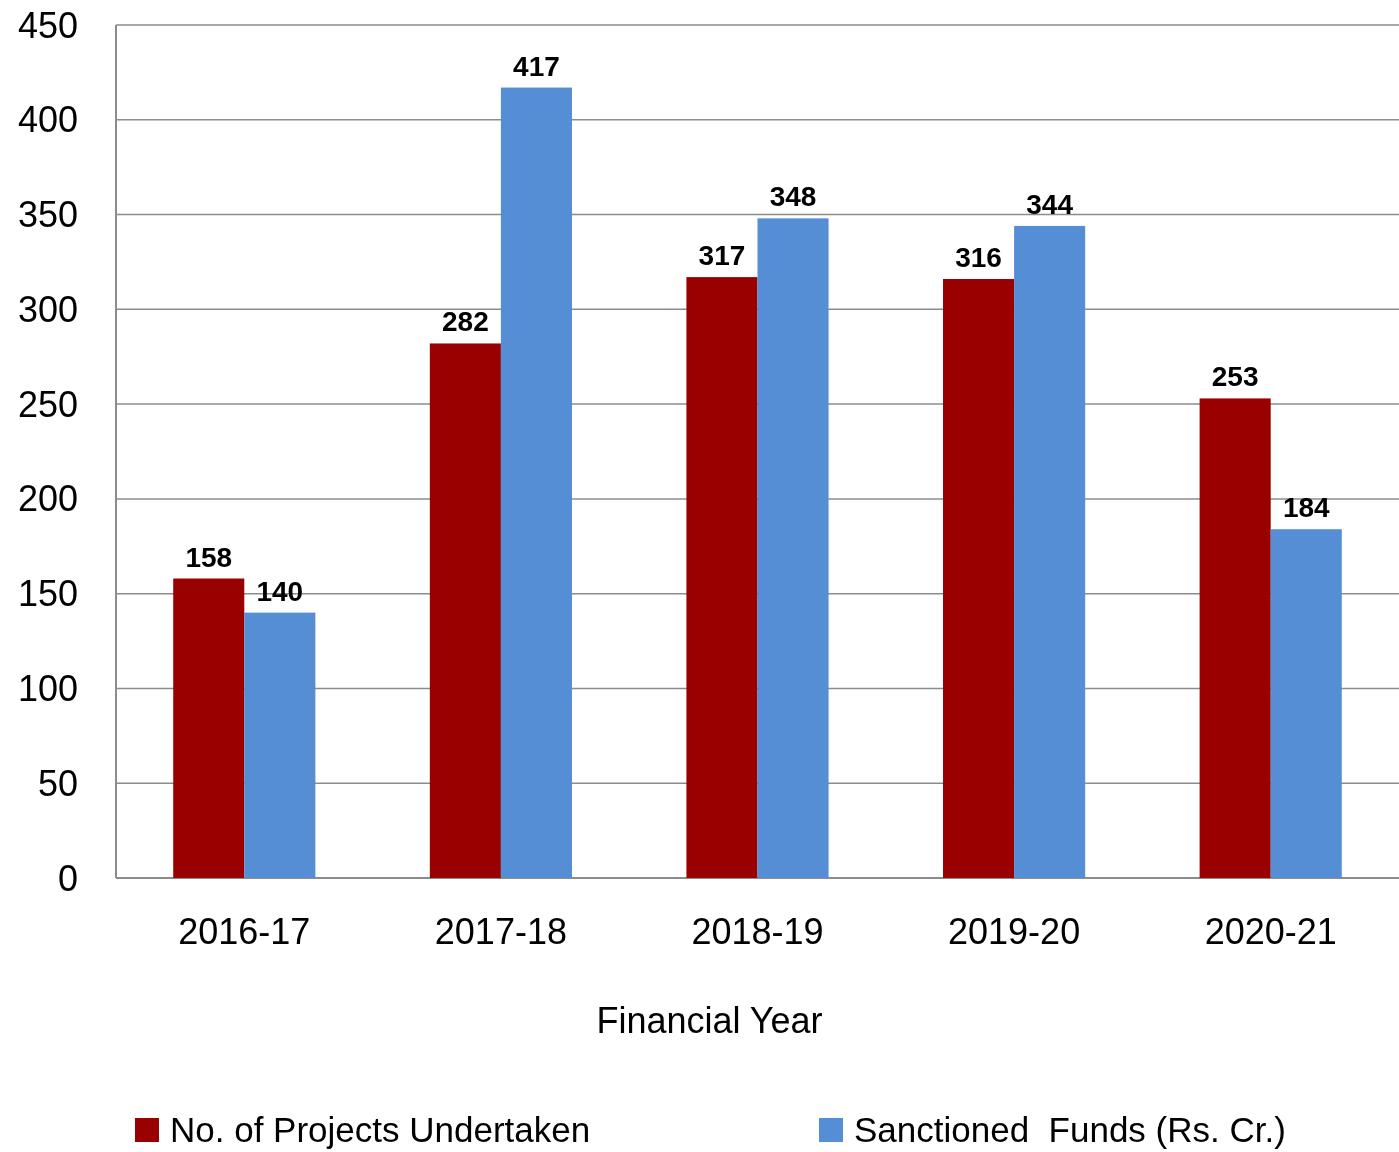 This screenshot has height=1152, width=1399. What do you see at coordinates (1306, 508) in the screenshot?
I see `data-label: 184` at bounding box center [1306, 508].